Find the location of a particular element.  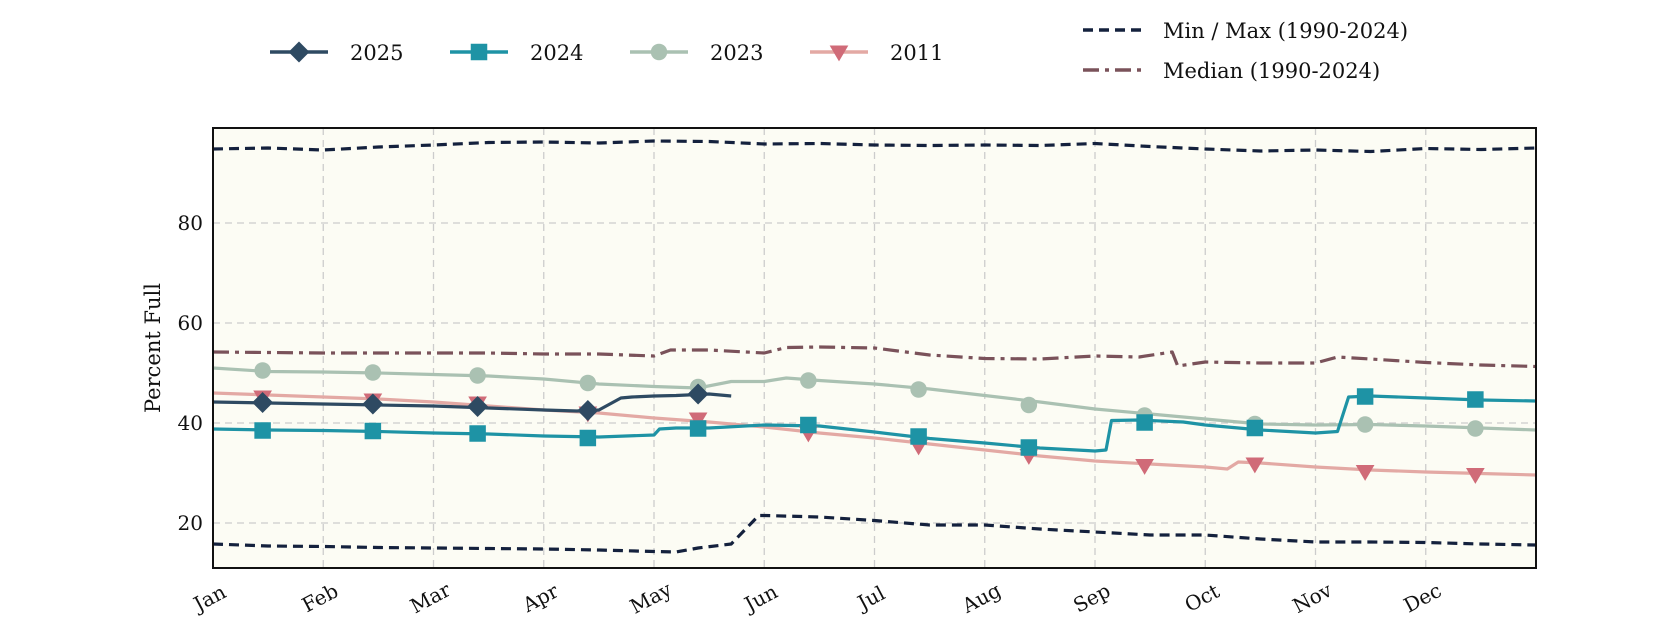

x-tick-label: Sep is located at coordinates (1091, 597).